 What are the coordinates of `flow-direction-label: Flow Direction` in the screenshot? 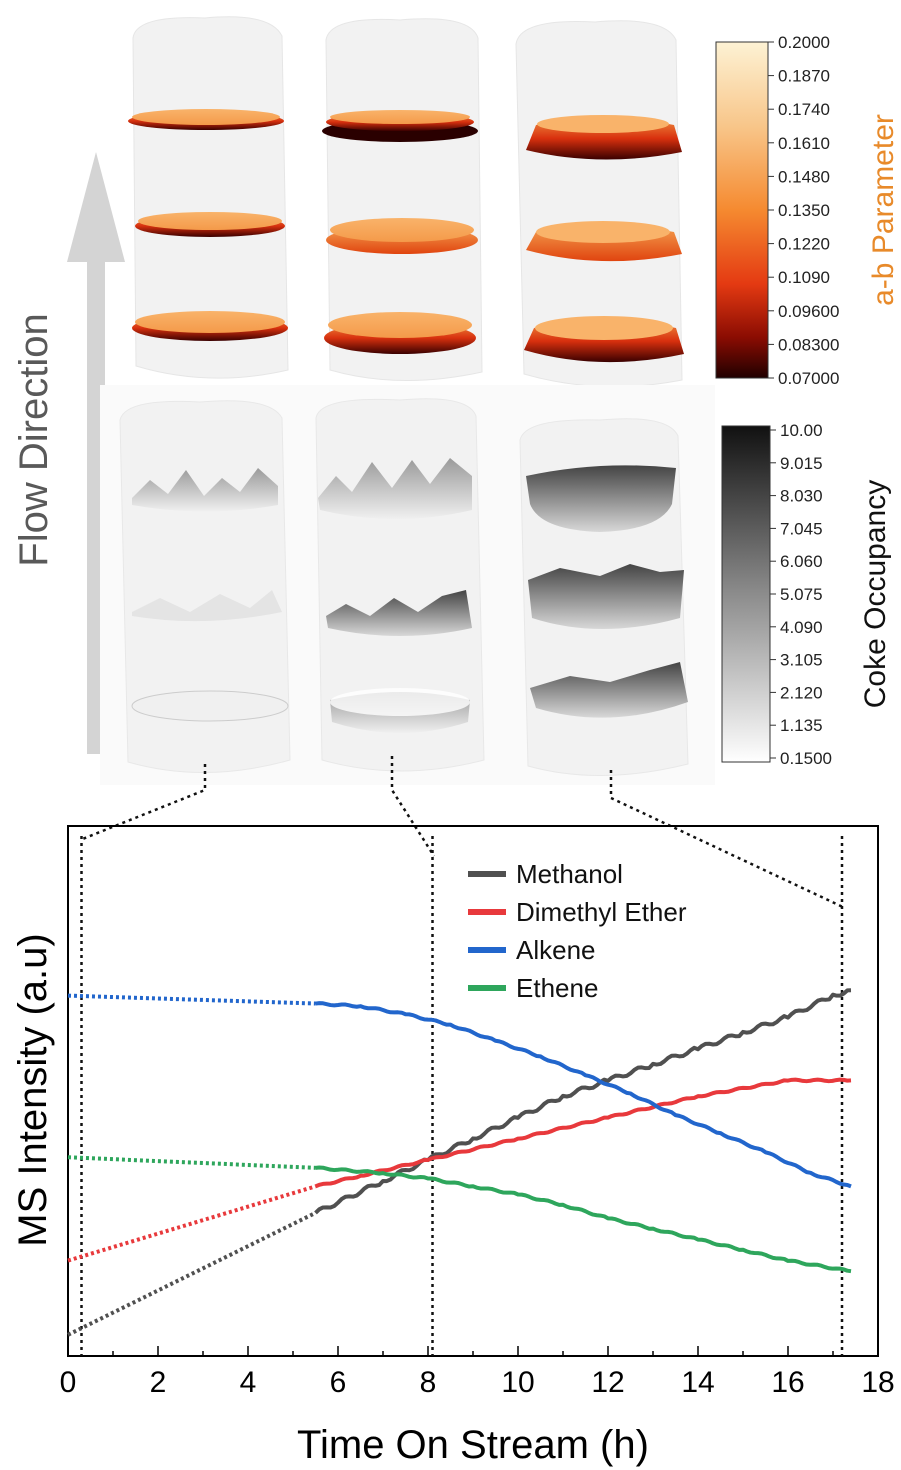 It's located at (34, 439).